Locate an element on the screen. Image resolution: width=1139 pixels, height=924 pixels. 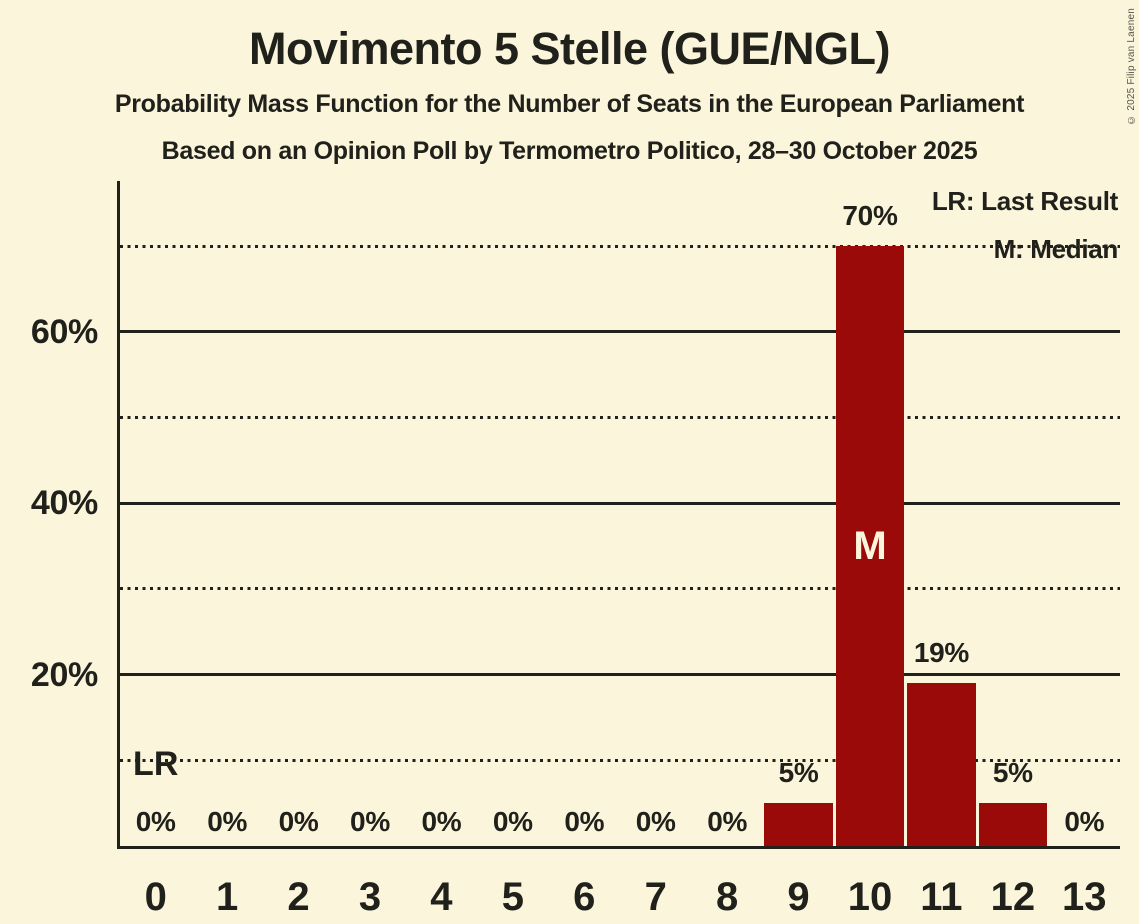
x-tick-label-10: 10 is located at coordinates (870, 897).